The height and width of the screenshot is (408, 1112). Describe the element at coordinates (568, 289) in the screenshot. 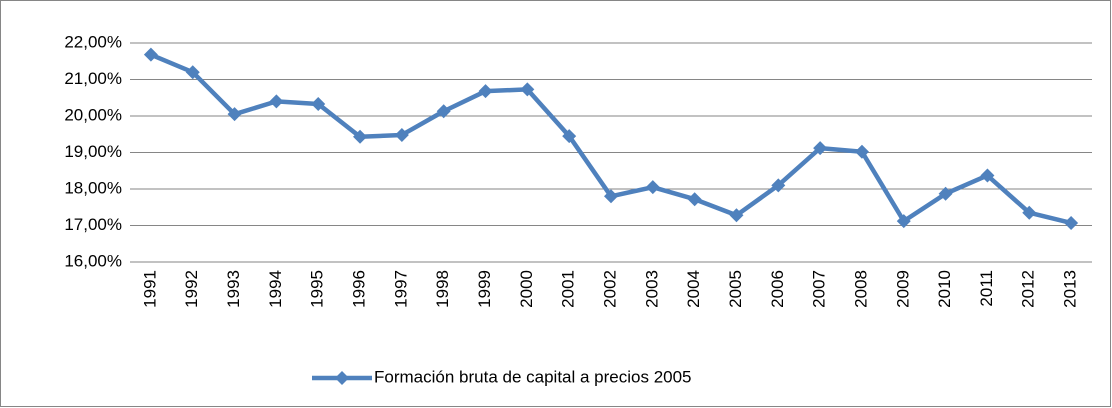

I see `x-tick-label: 2001` at that location.